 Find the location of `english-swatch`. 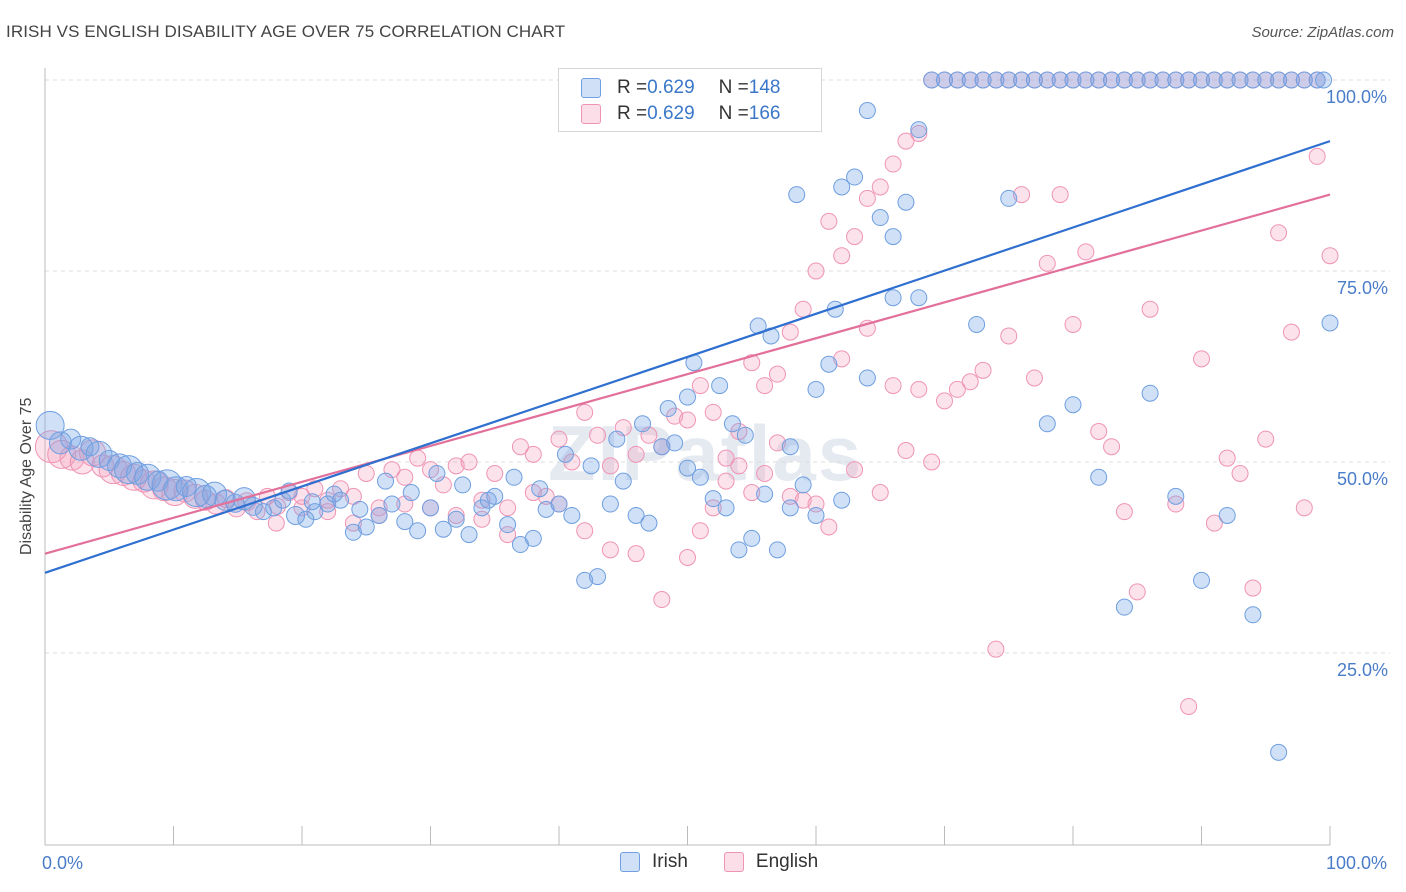

english-swatch is located at coordinates (591, 114).